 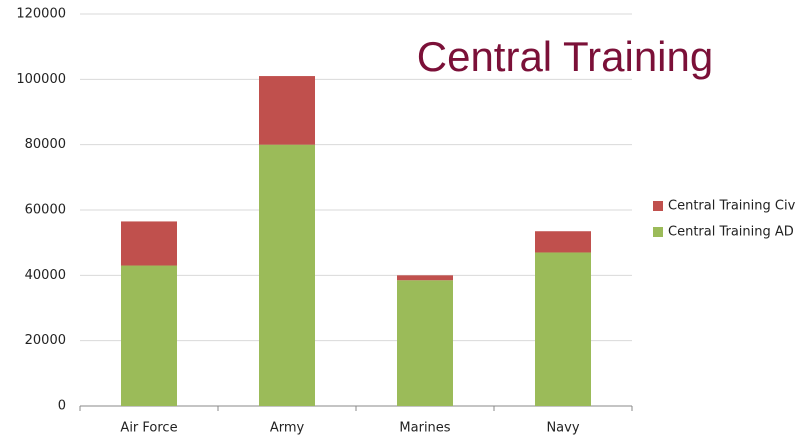 What do you see at coordinates (732, 206) in the screenshot?
I see `legend-label: Central Training Civ` at bounding box center [732, 206].